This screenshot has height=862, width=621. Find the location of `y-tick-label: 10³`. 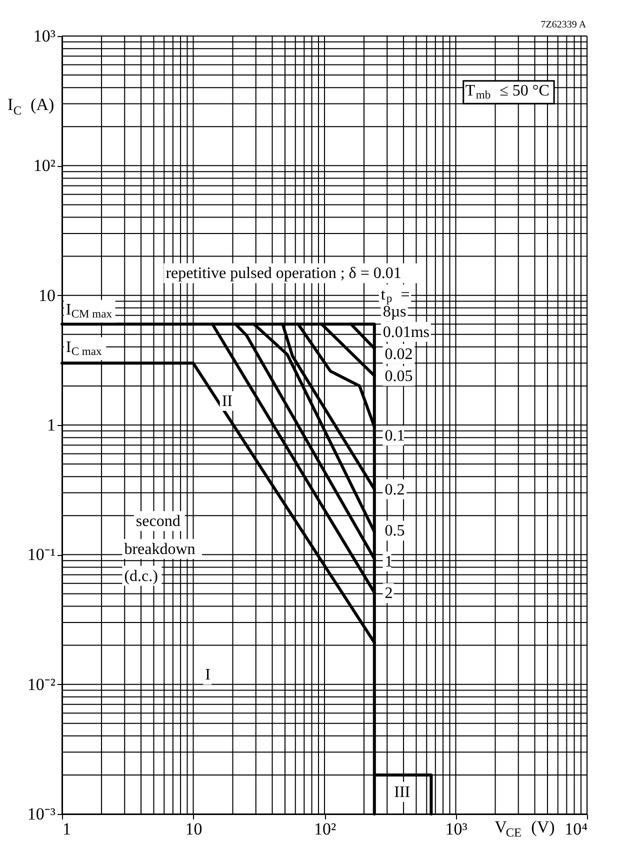

y-tick-label: 10³ is located at coordinates (44, 36).